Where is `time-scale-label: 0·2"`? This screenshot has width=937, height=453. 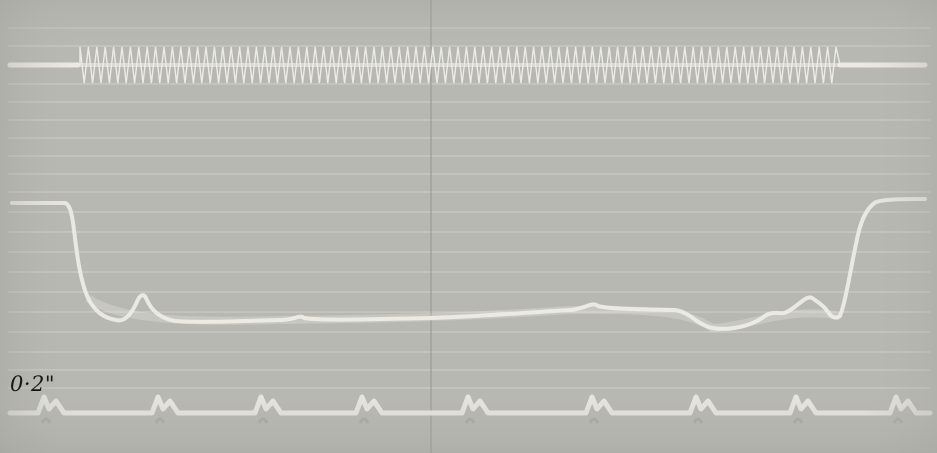
time-scale-label: 0·2" is located at coordinates (33, 384).